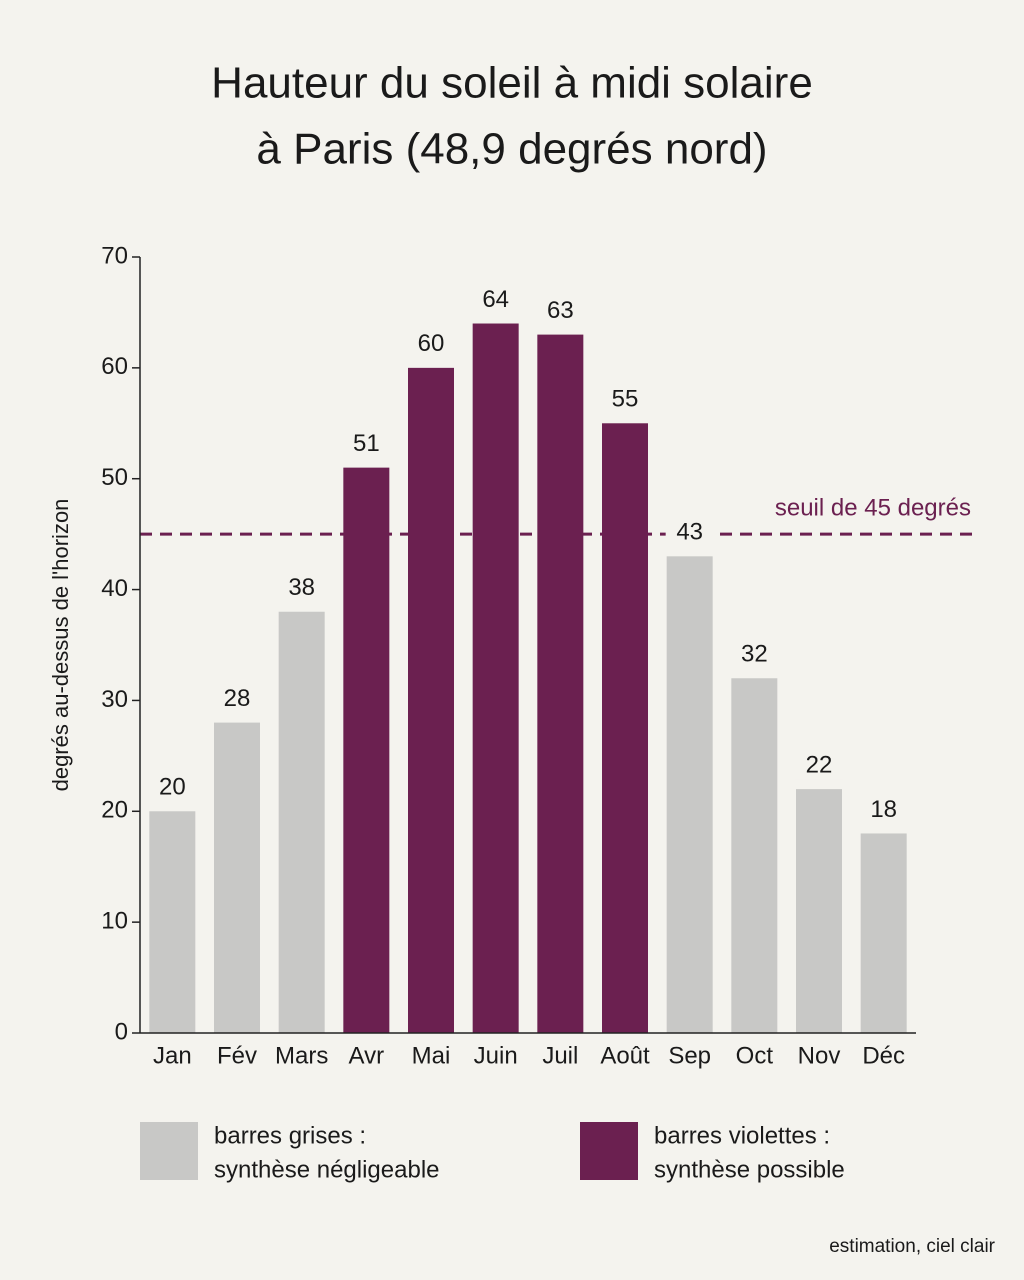 The height and width of the screenshot is (1280, 1024). Describe the element at coordinates (749, 1169) in the screenshot. I see `legend-label: synthèse possible` at that location.